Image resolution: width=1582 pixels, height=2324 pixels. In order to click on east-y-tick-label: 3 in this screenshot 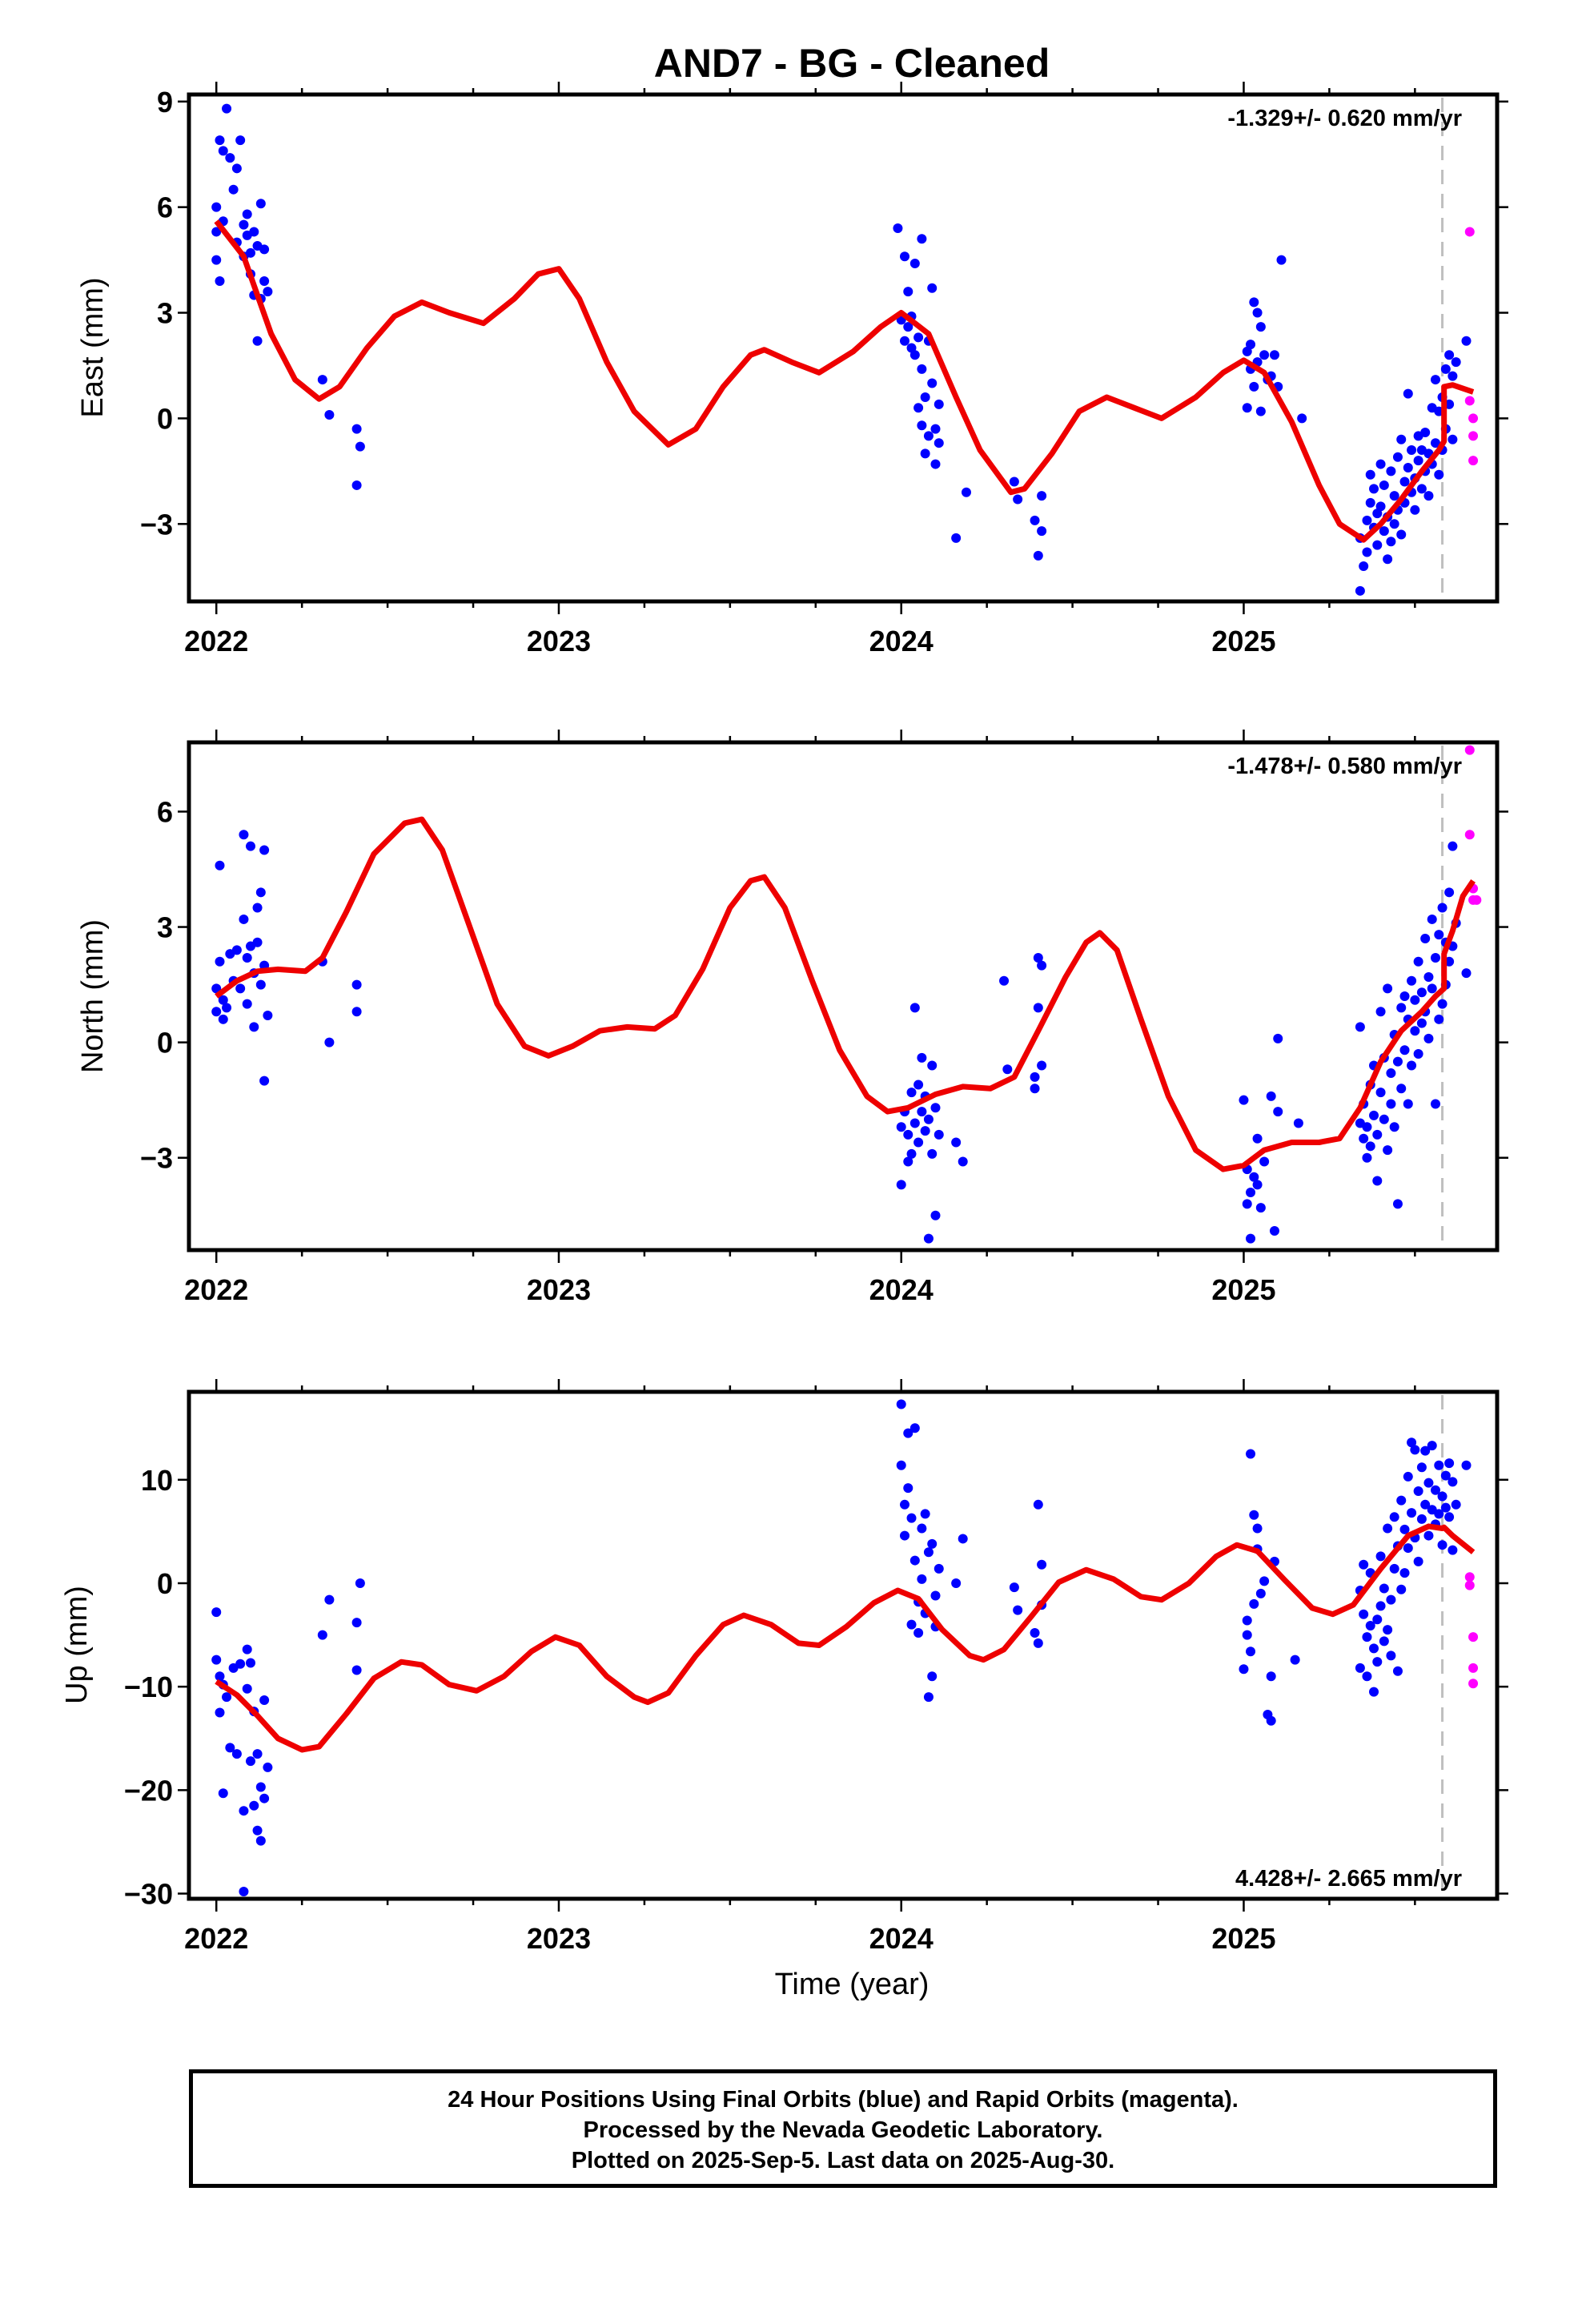, I will do `click(165, 313)`.